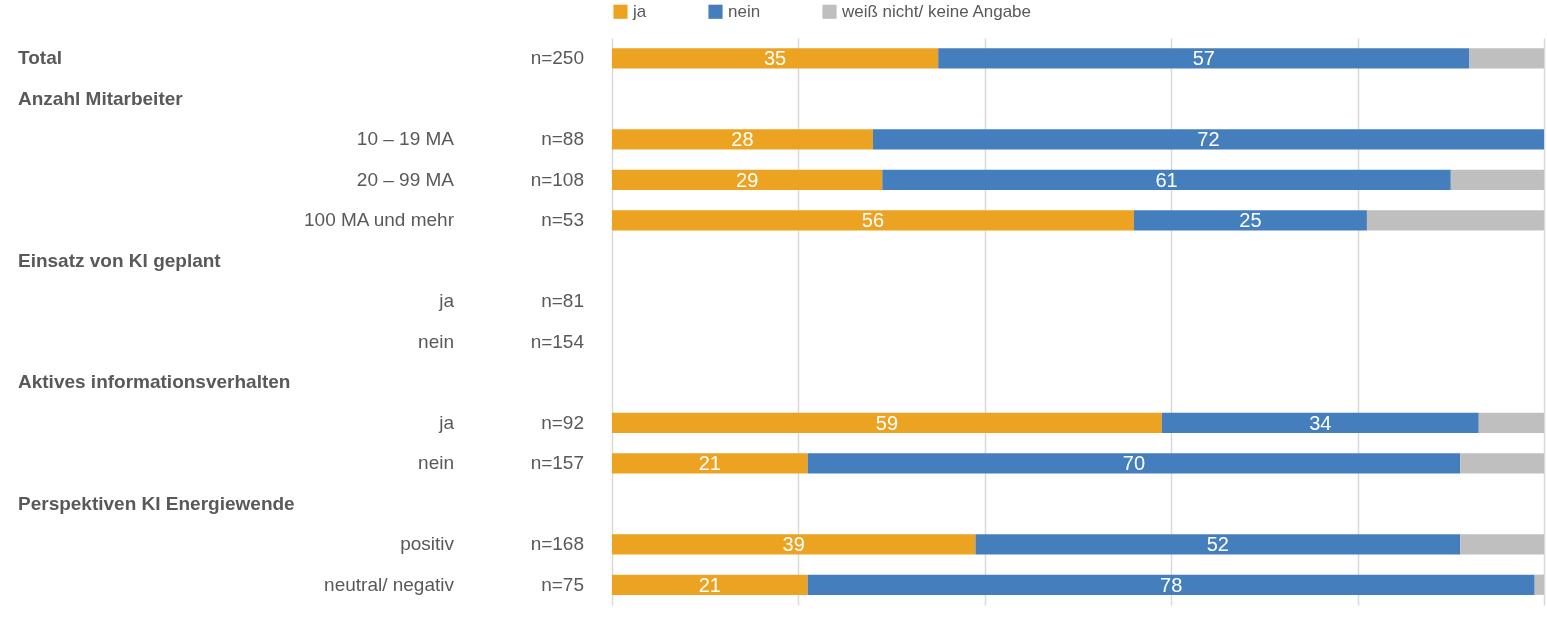  I want to click on data-label: 72, so click(1208, 139).